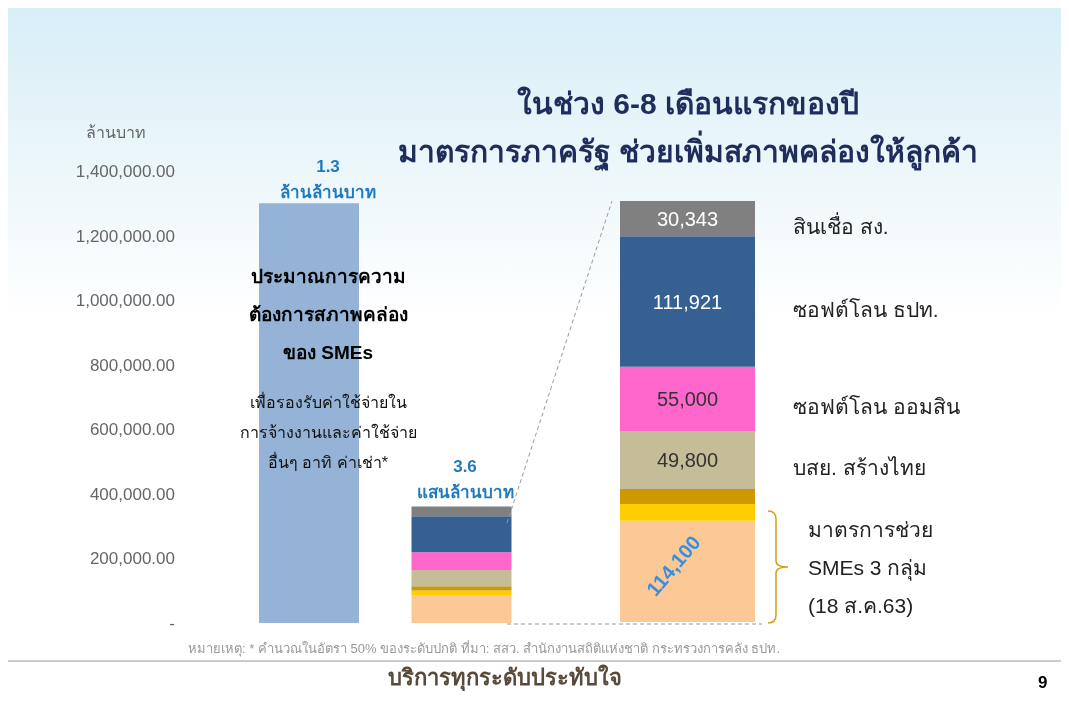  What do you see at coordinates (866, 310) in the screenshot?
I see `series-label: ซอฟต์โลน ธปท.` at bounding box center [866, 310].